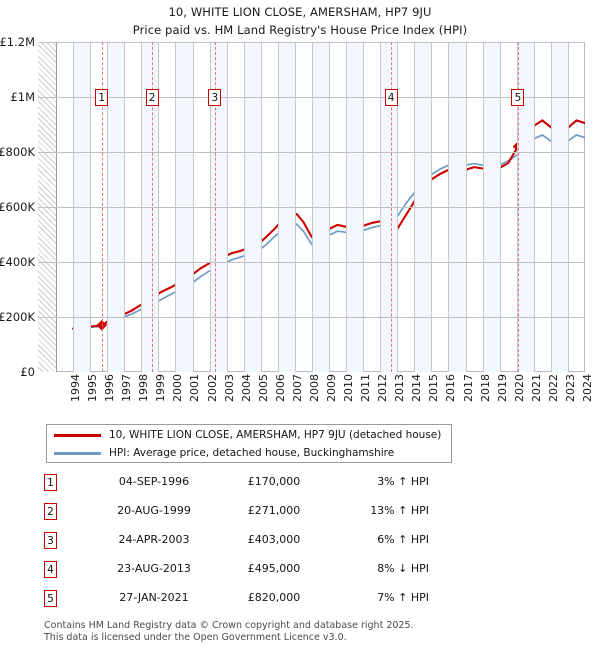 The width and height of the screenshot is (600, 650). What do you see at coordinates (587, 388) in the screenshot?
I see `x-axis-tick-label: 2024` at bounding box center [587, 388].